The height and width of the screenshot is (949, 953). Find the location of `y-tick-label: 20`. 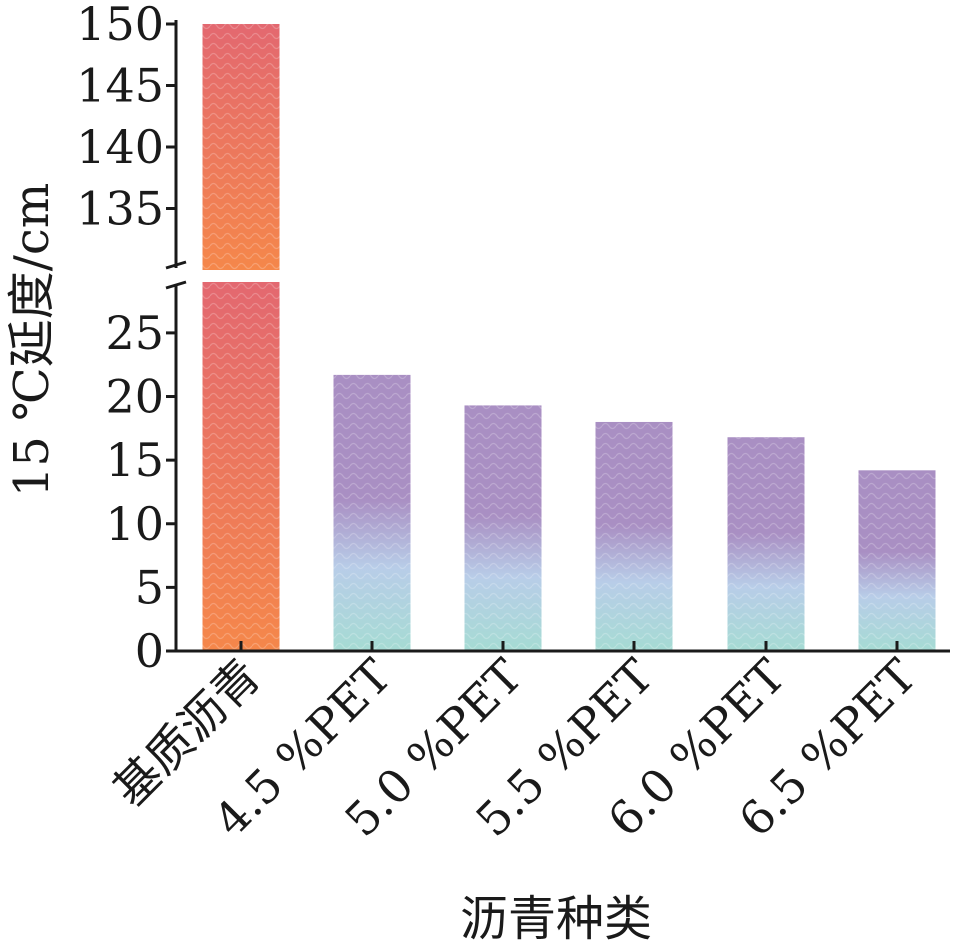

y-tick-label: 20 is located at coordinates (134, 397).